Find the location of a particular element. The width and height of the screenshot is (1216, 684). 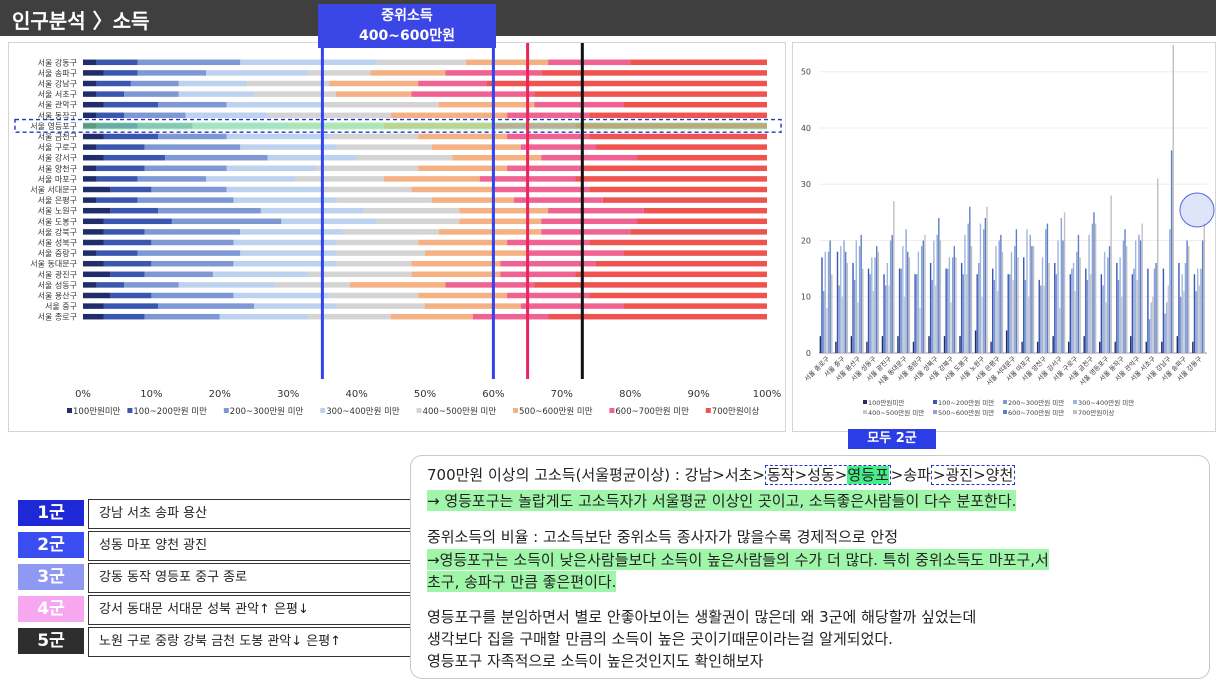

category-label: 서울 관악구 is located at coordinates (57, 105).